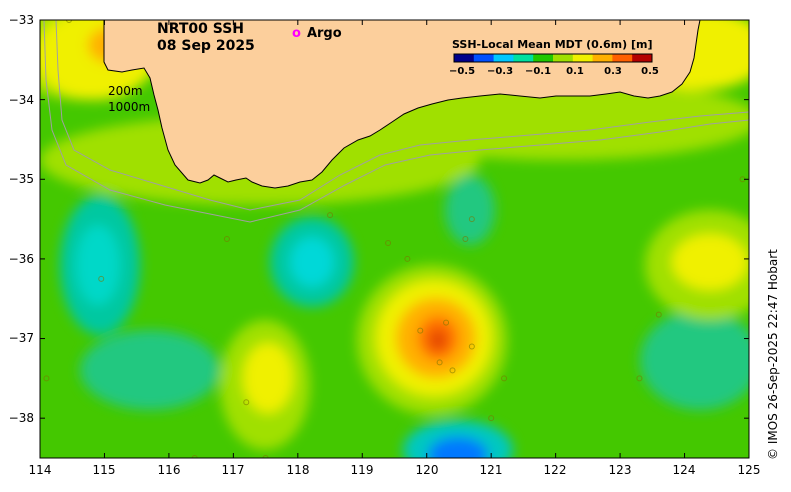 This screenshot has width=791, height=492. Describe the element at coordinates (470, 210) in the screenshot. I see `ssh-band-teal-north` at that location.